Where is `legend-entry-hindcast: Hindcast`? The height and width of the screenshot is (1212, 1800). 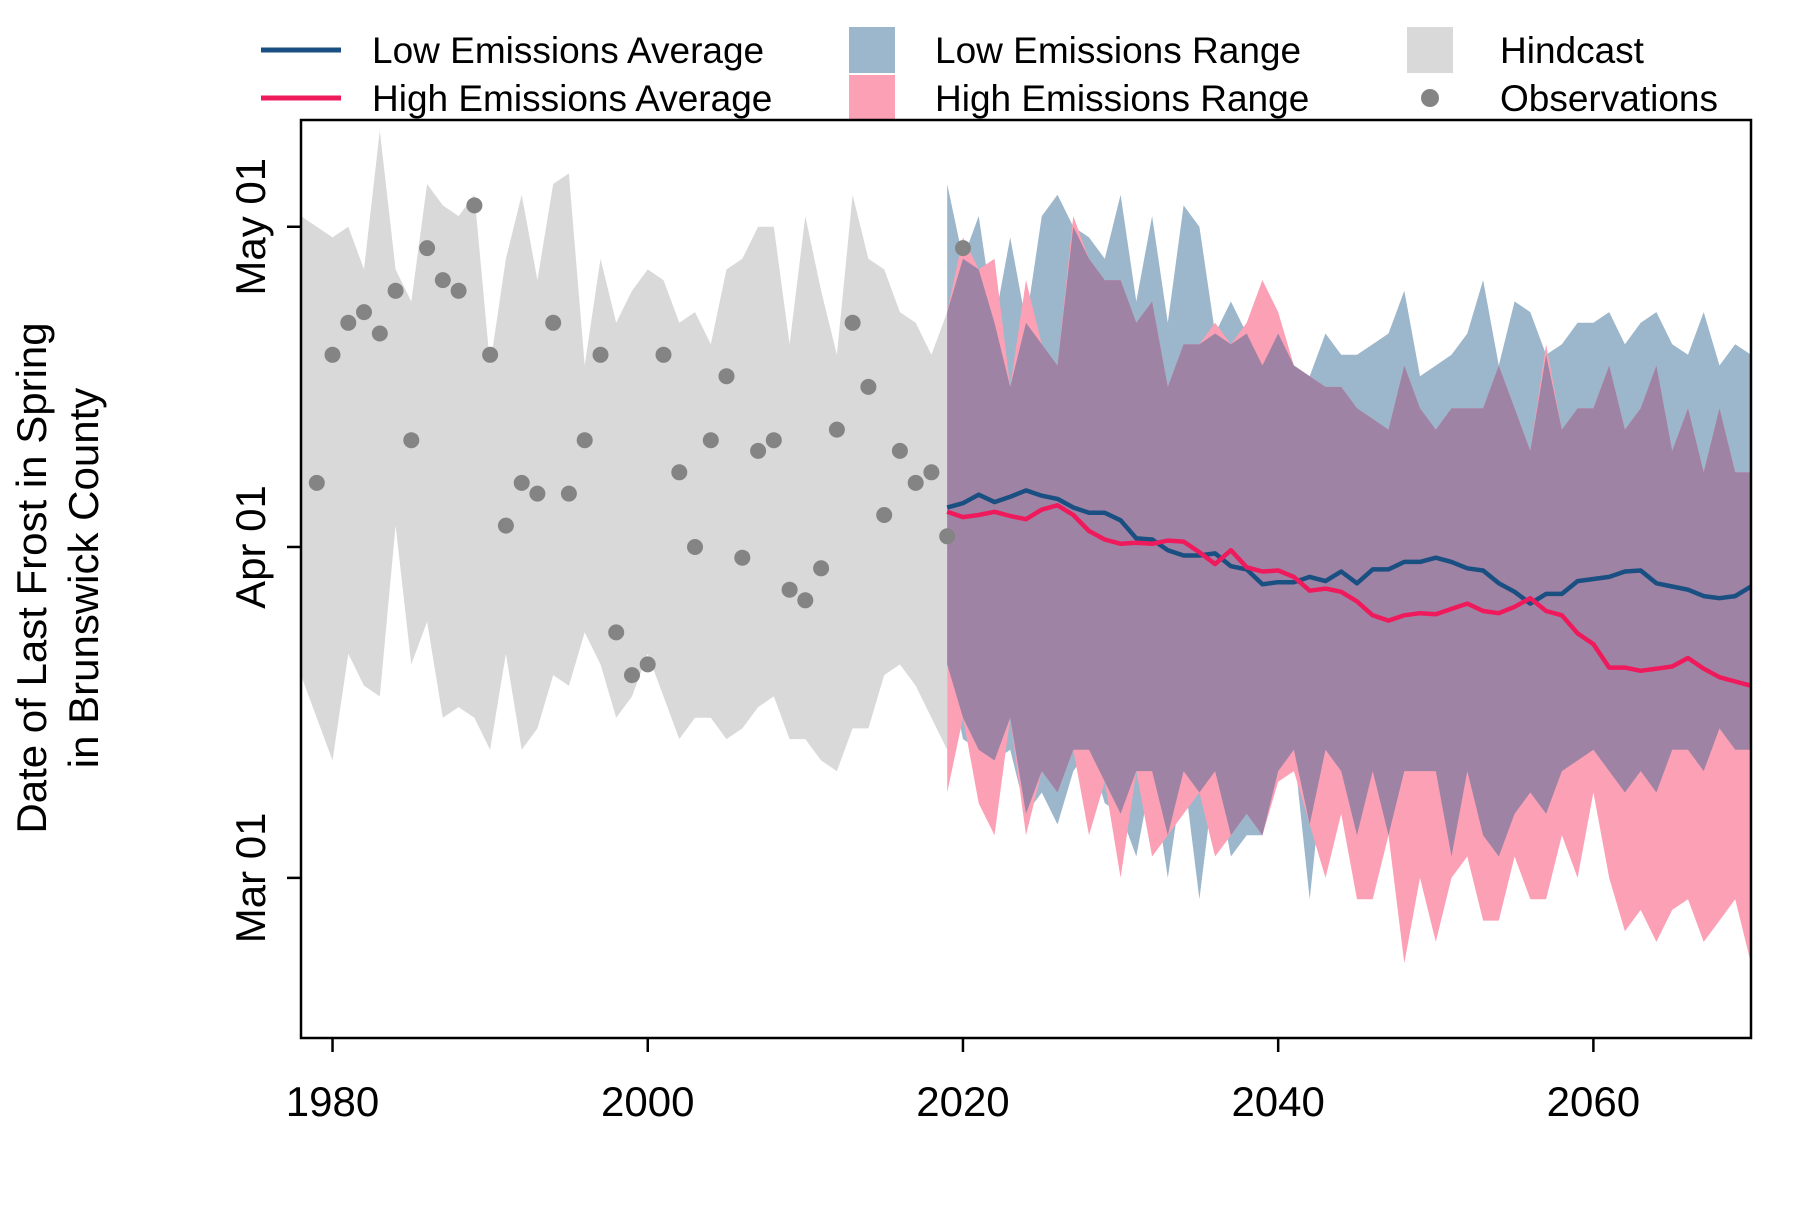
legend-entry-hindcast: Hindcast is located at coordinates (1526, 50).